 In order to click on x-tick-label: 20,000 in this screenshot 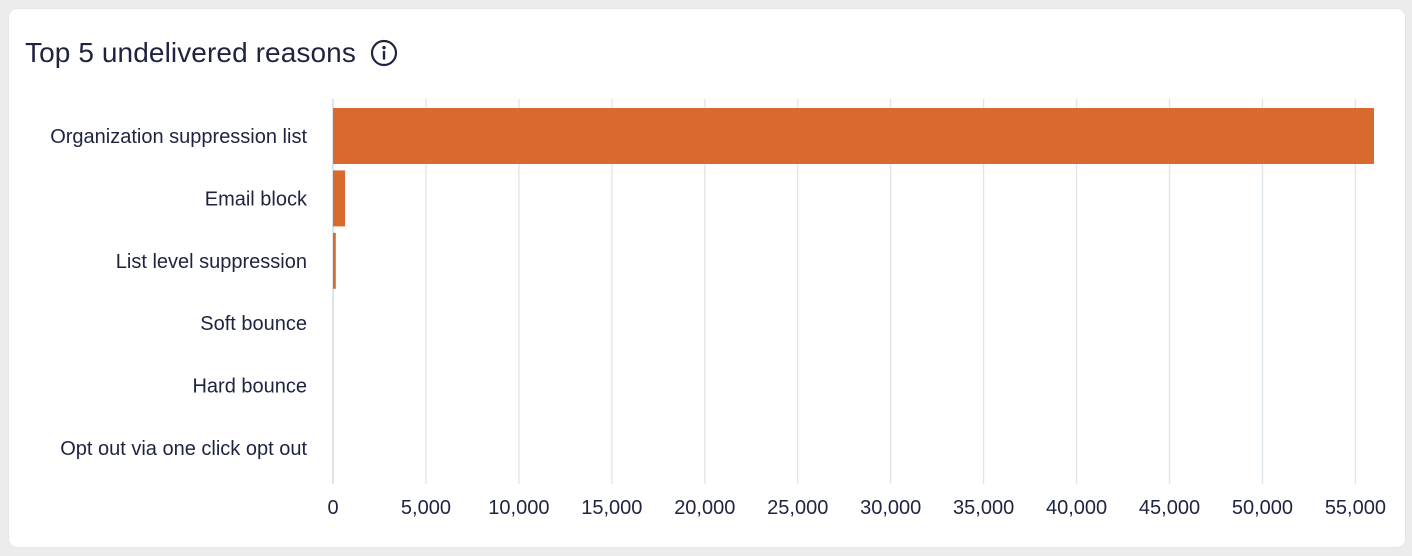, I will do `click(704, 508)`.